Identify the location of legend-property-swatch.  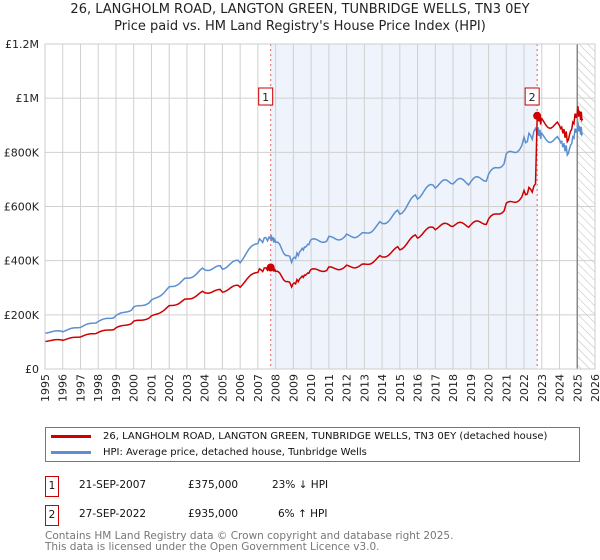
(71, 436).